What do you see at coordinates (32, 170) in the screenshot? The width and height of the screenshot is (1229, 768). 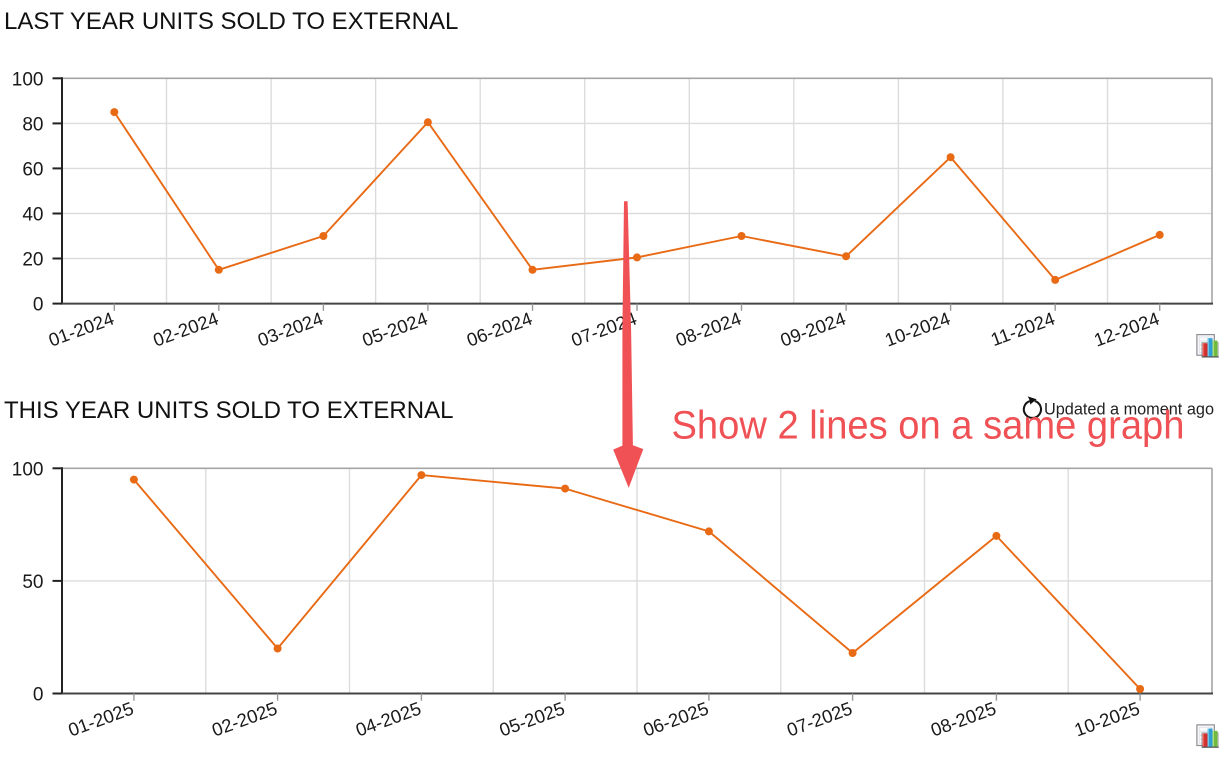 I see `svg-text: 60` at bounding box center [32, 170].